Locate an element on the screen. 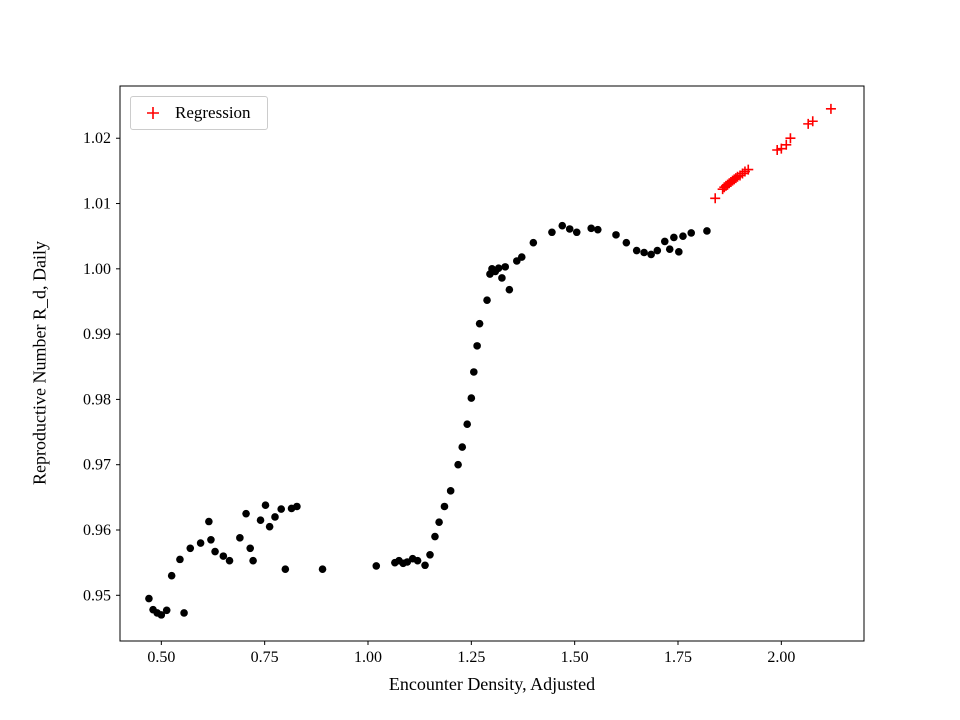 This screenshot has width=960, height=720. x-tick-label: 0.75 is located at coordinates (265, 657).